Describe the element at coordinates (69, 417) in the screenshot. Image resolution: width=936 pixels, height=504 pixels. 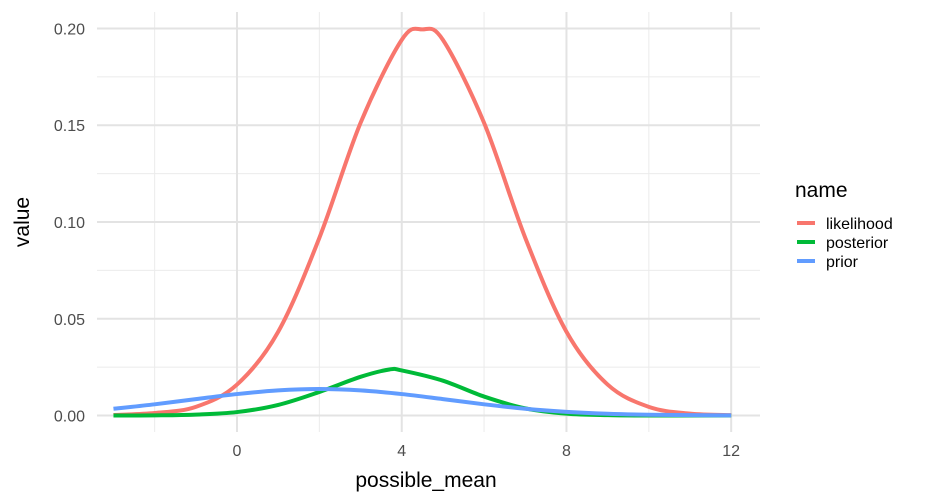
I see `y-tick-label: 0.00` at that location.